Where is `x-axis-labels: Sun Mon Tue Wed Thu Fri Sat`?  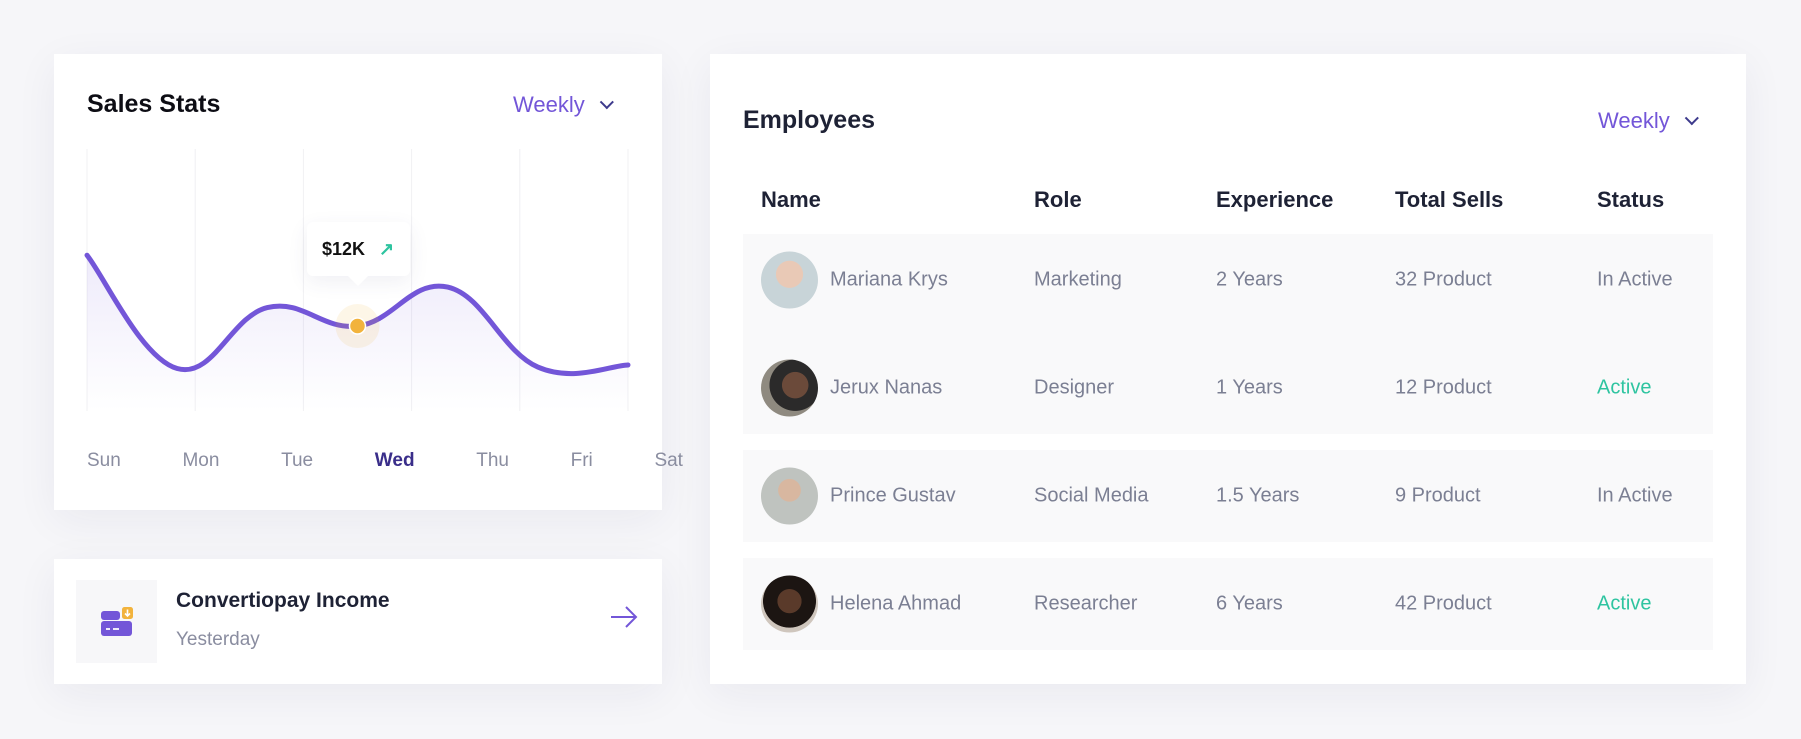
x-axis-labels: Sun Mon Tue Wed Thu Fri Sat is located at coordinates (385, 461).